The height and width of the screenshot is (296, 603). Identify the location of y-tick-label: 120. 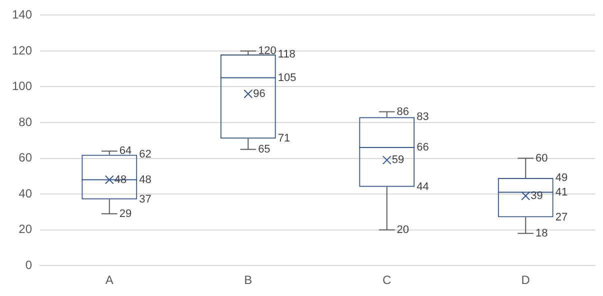
(22, 50).